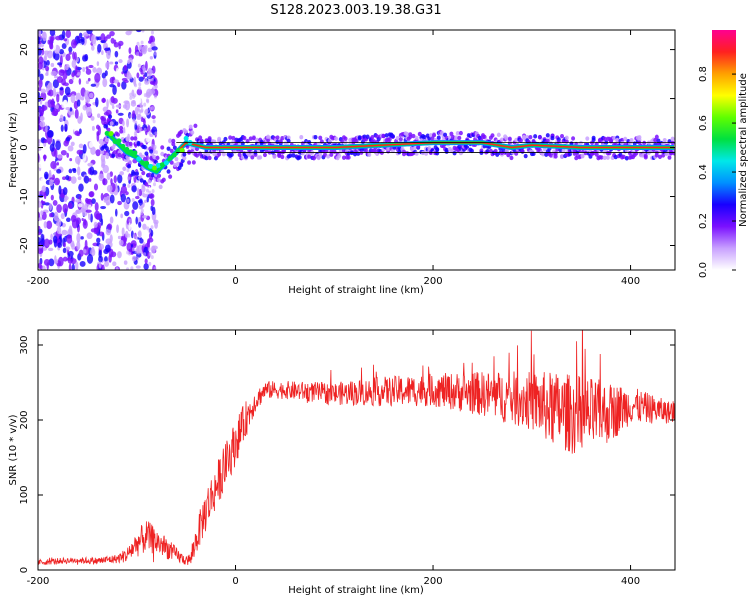  What do you see at coordinates (432, 281) in the screenshot?
I see `x-tick-label: 200` at bounding box center [432, 281].